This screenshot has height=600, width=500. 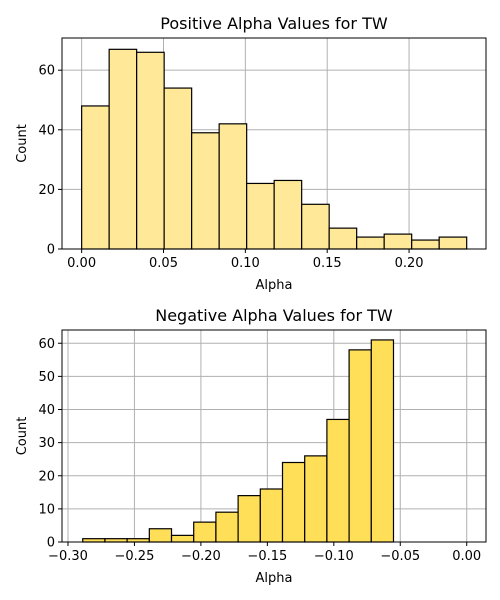 I want to click on x-tick-label: 0.05, so click(x=163, y=263).